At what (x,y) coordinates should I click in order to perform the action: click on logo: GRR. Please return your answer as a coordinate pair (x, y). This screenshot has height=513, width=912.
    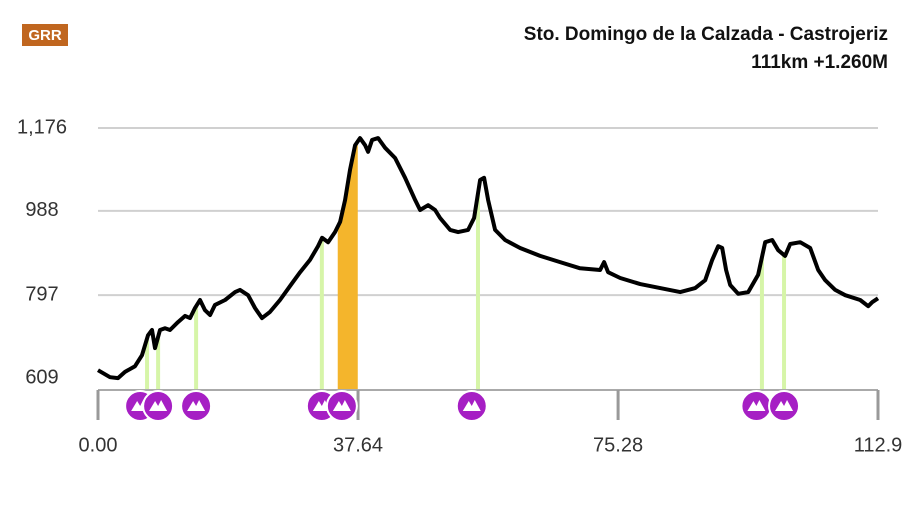
    Looking at the image, I should click on (45, 35).